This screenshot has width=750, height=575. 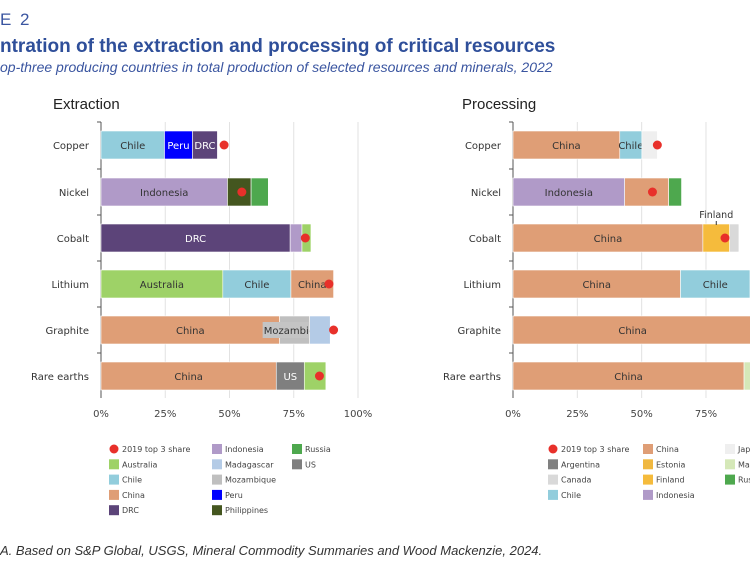 I want to click on legend-label: Estonia, so click(x=671, y=464).